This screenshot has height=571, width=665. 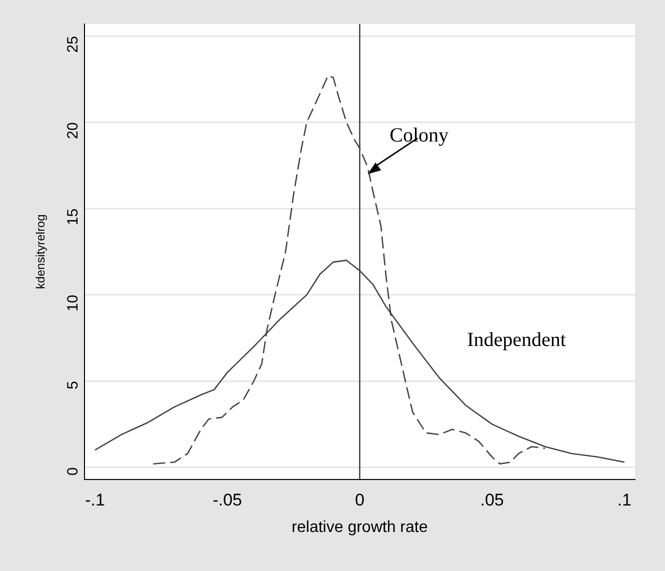 What do you see at coordinates (73, 44) in the screenshot?
I see `y-tick-label: 25` at bounding box center [73, 44].